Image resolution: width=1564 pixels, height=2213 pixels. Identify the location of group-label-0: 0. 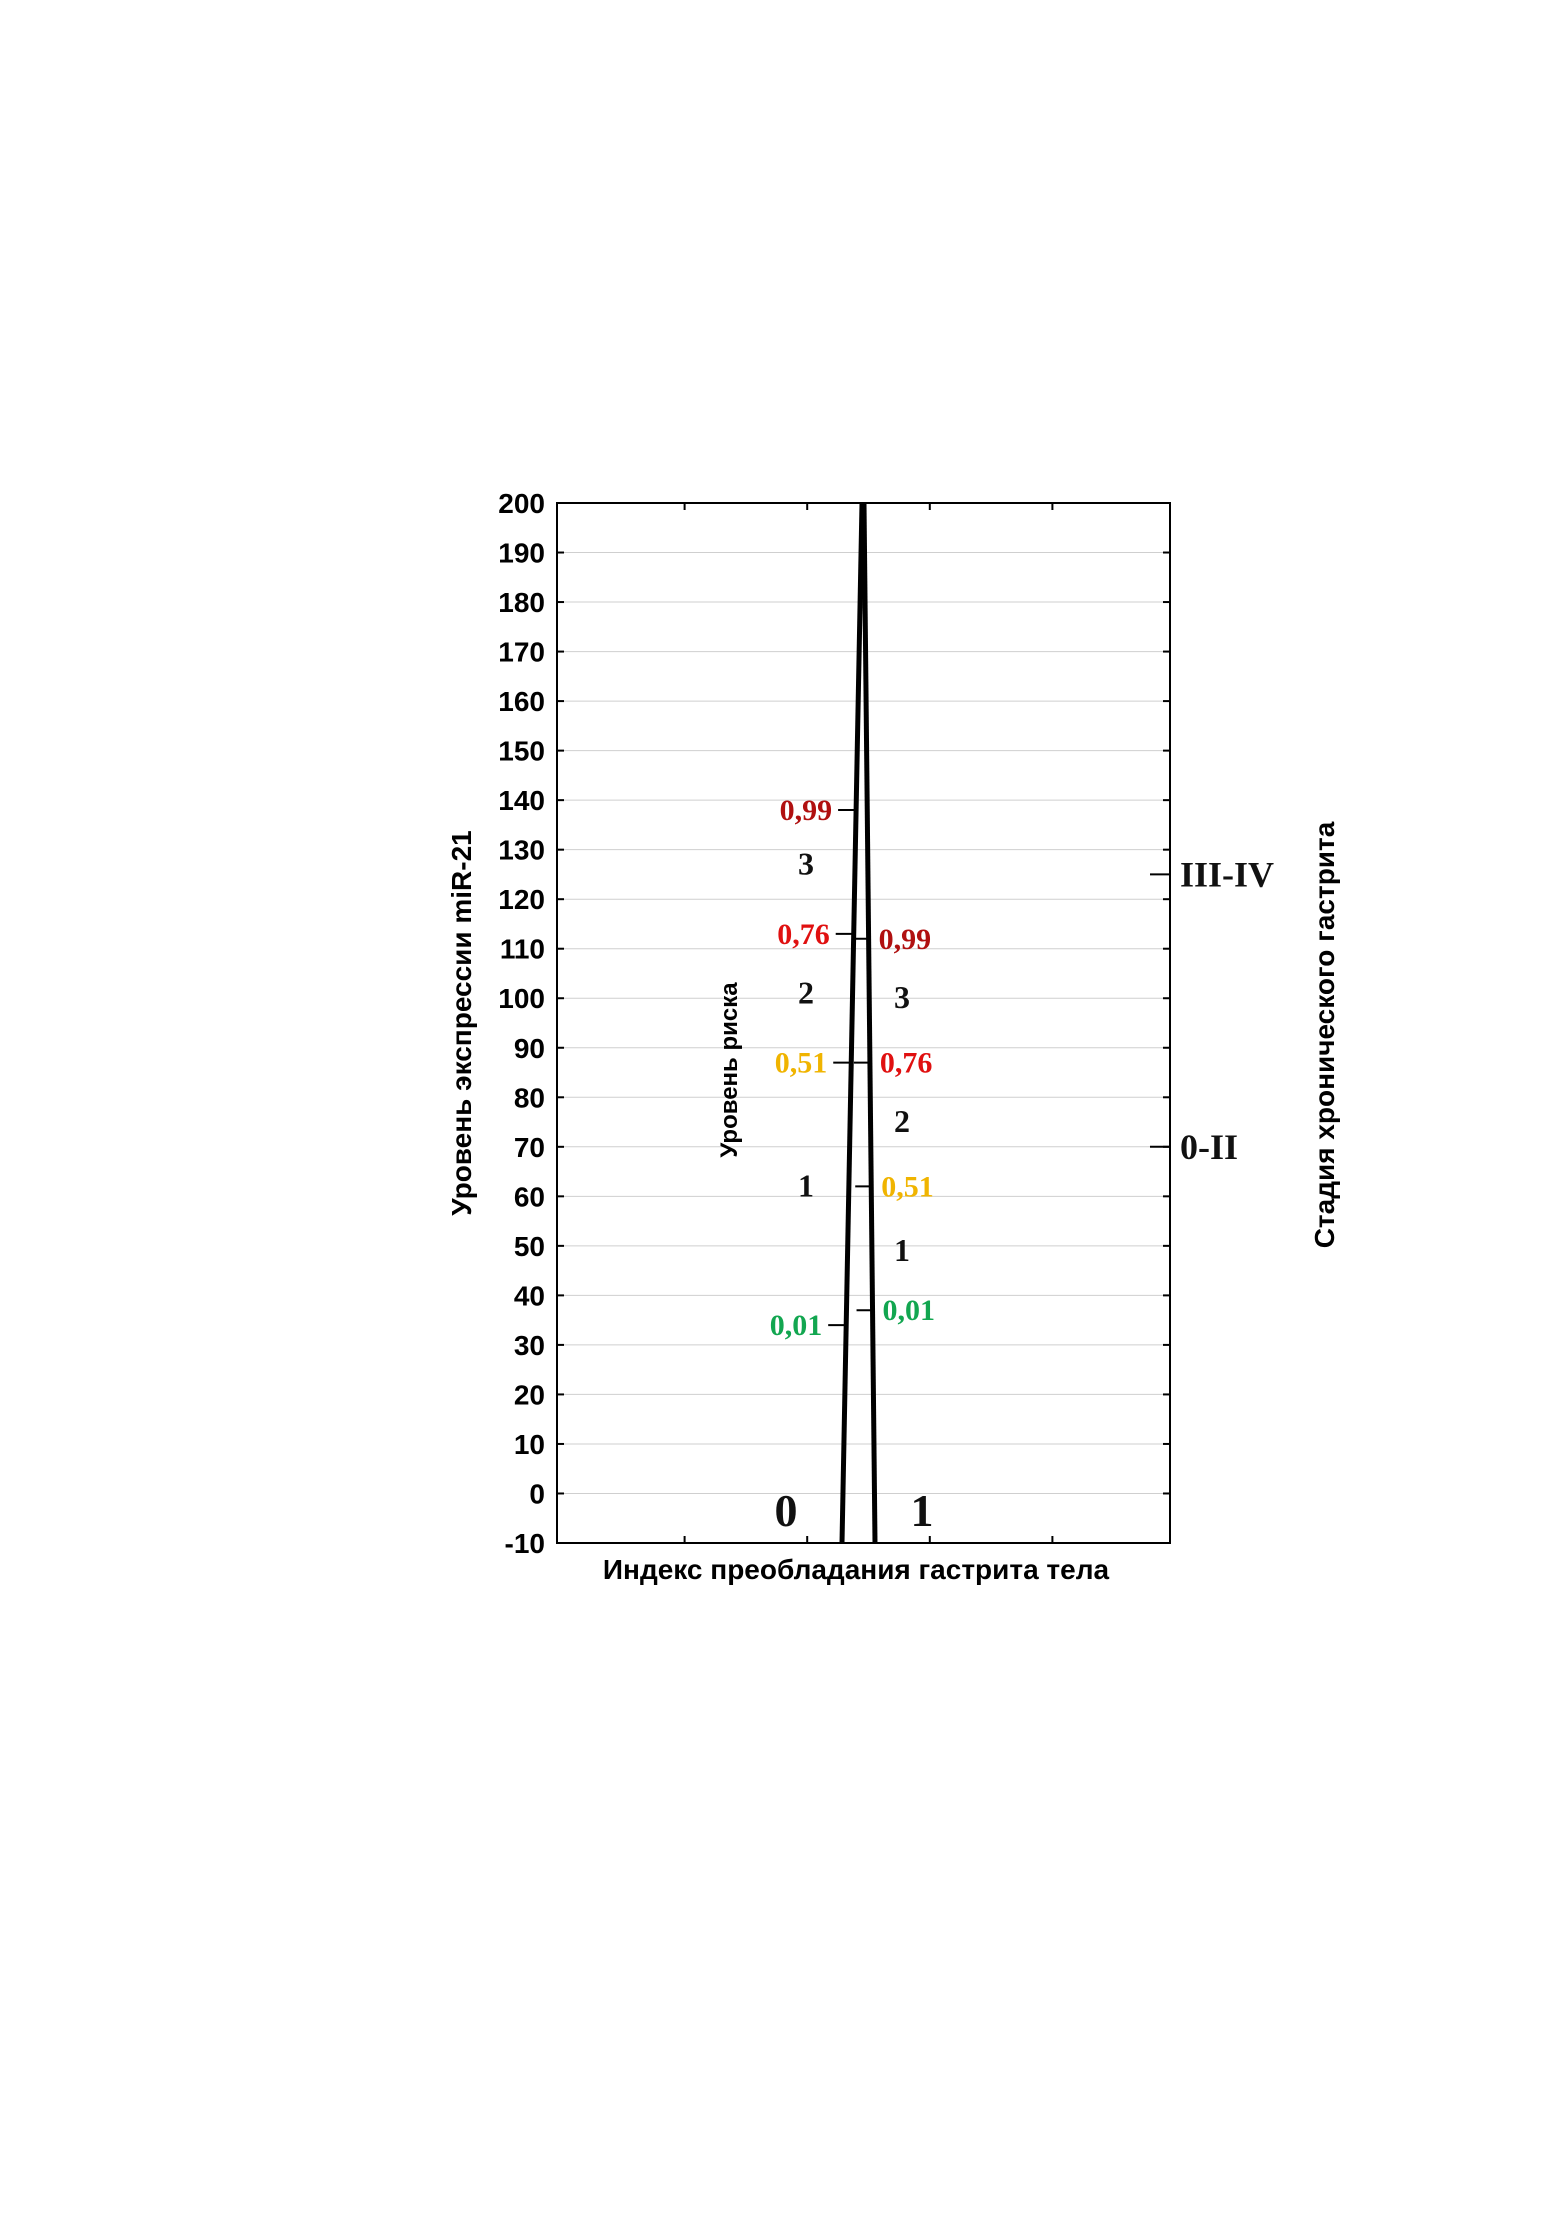
(786, 1510).